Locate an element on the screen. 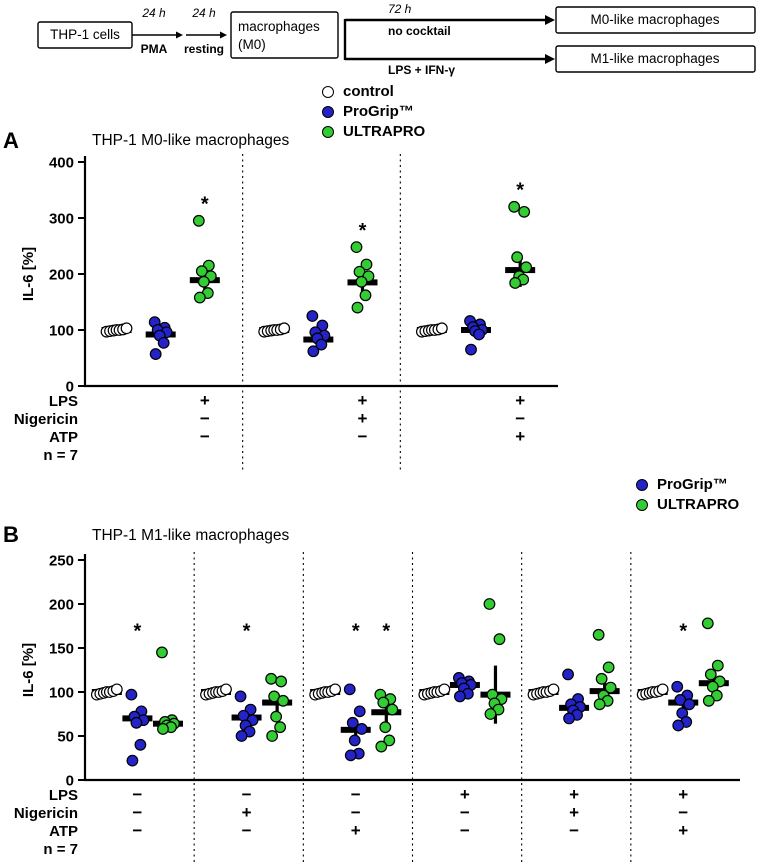 This screenshot has height=866, width=762. legend-label-progrip-b: ProGrip™ is located at coordinates (692, 484).